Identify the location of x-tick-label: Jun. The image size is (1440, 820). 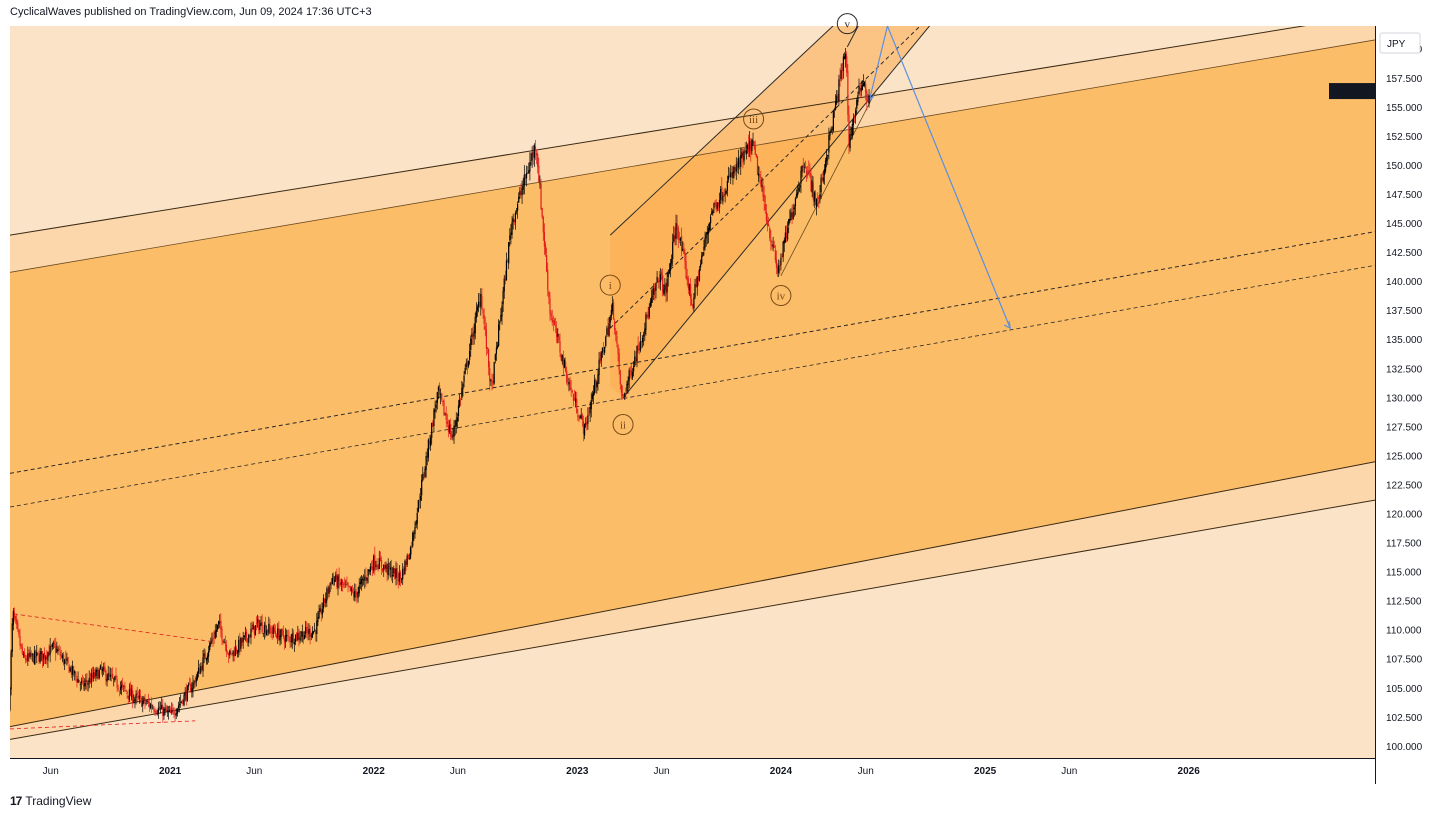
(51, 771).